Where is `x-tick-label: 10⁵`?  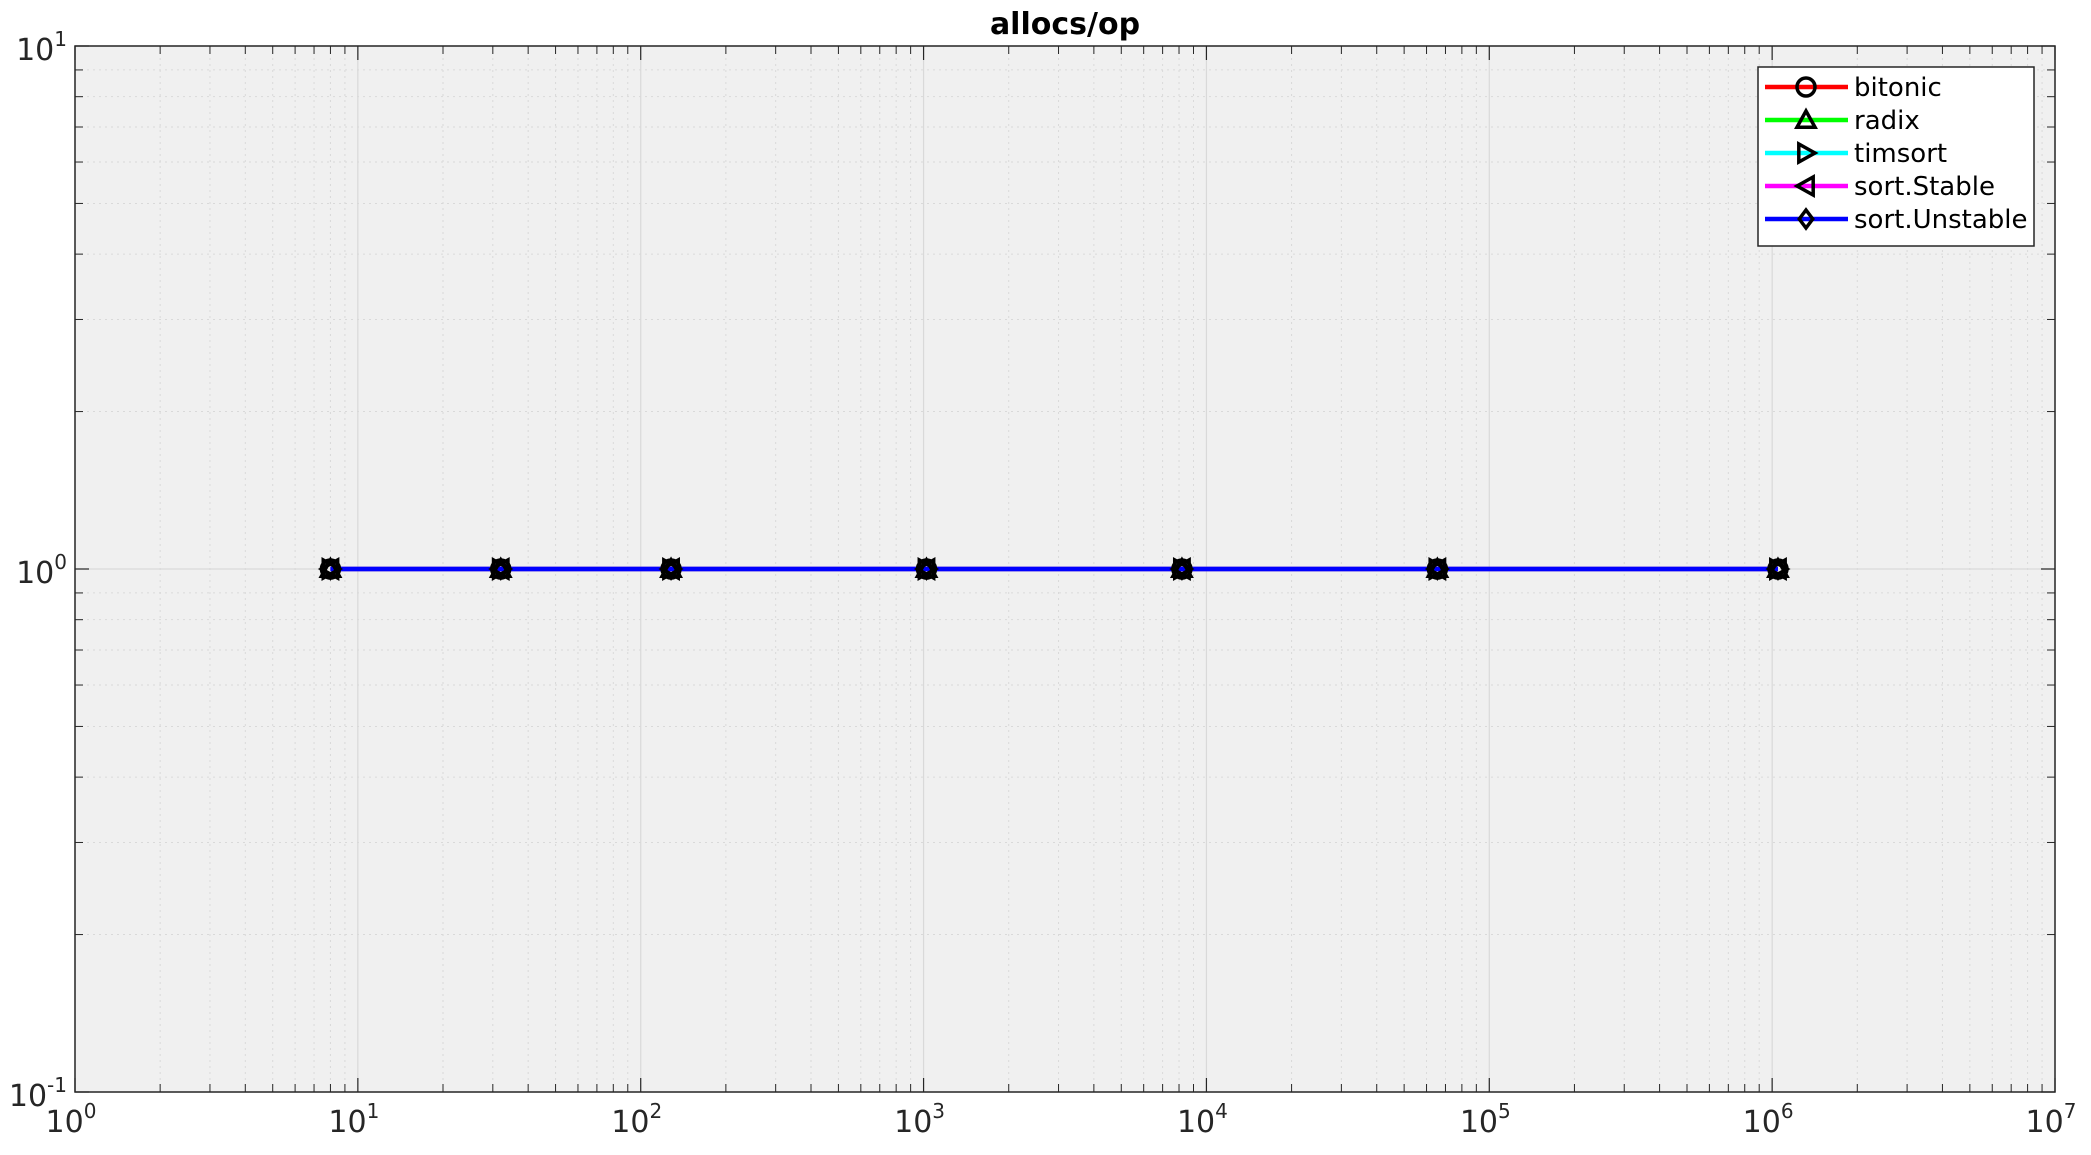
x-tick-label: 10⁵ is located at coordinates (1485, 1119).